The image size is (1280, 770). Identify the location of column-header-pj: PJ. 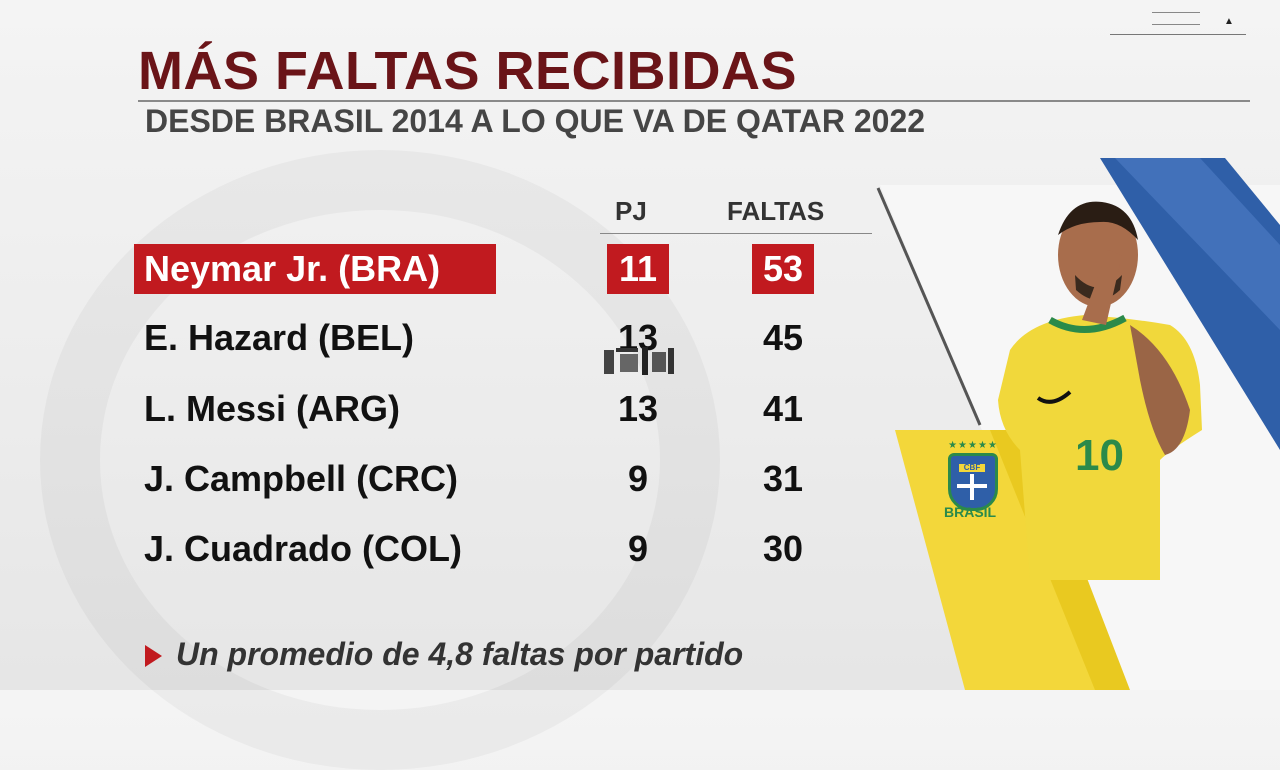
(631, 211).